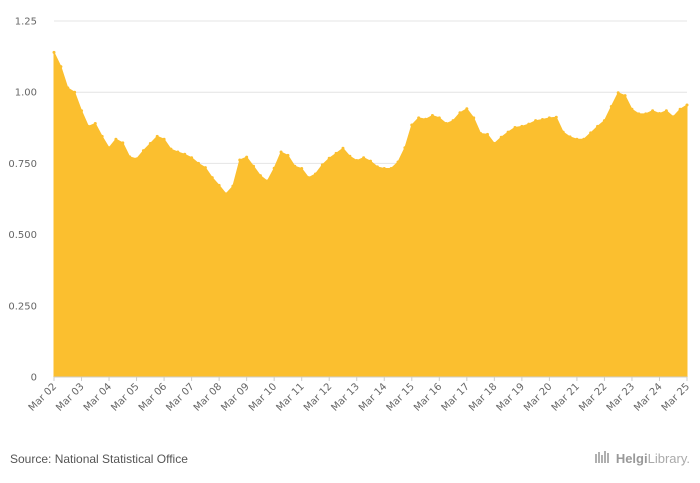  Describe the element at coordinates (401, 397) in the screenshot. I see `x-tick-label: Mar 15` at that location.